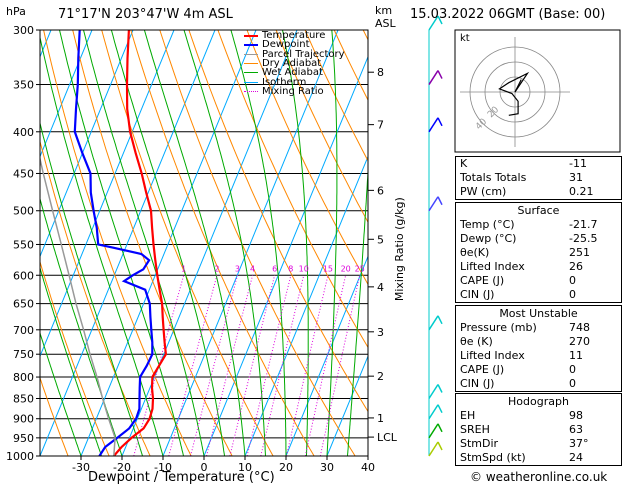 The width and height of the screenshot is (629, 486). I want to click on x-tick-label: 10, so click(245, 467).